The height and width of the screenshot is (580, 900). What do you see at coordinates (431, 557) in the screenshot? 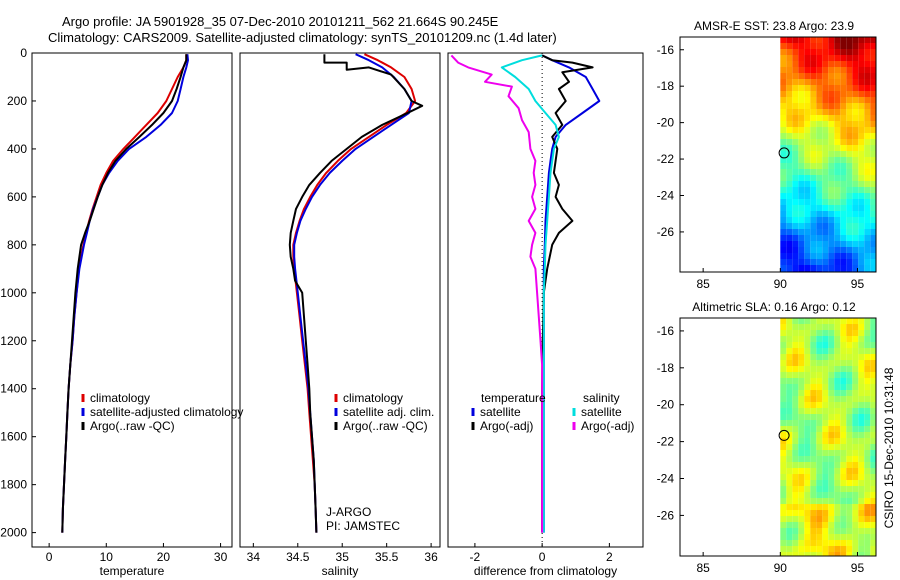
I see `salinity-xtick-label: 36` at bounding box center [431, 557].